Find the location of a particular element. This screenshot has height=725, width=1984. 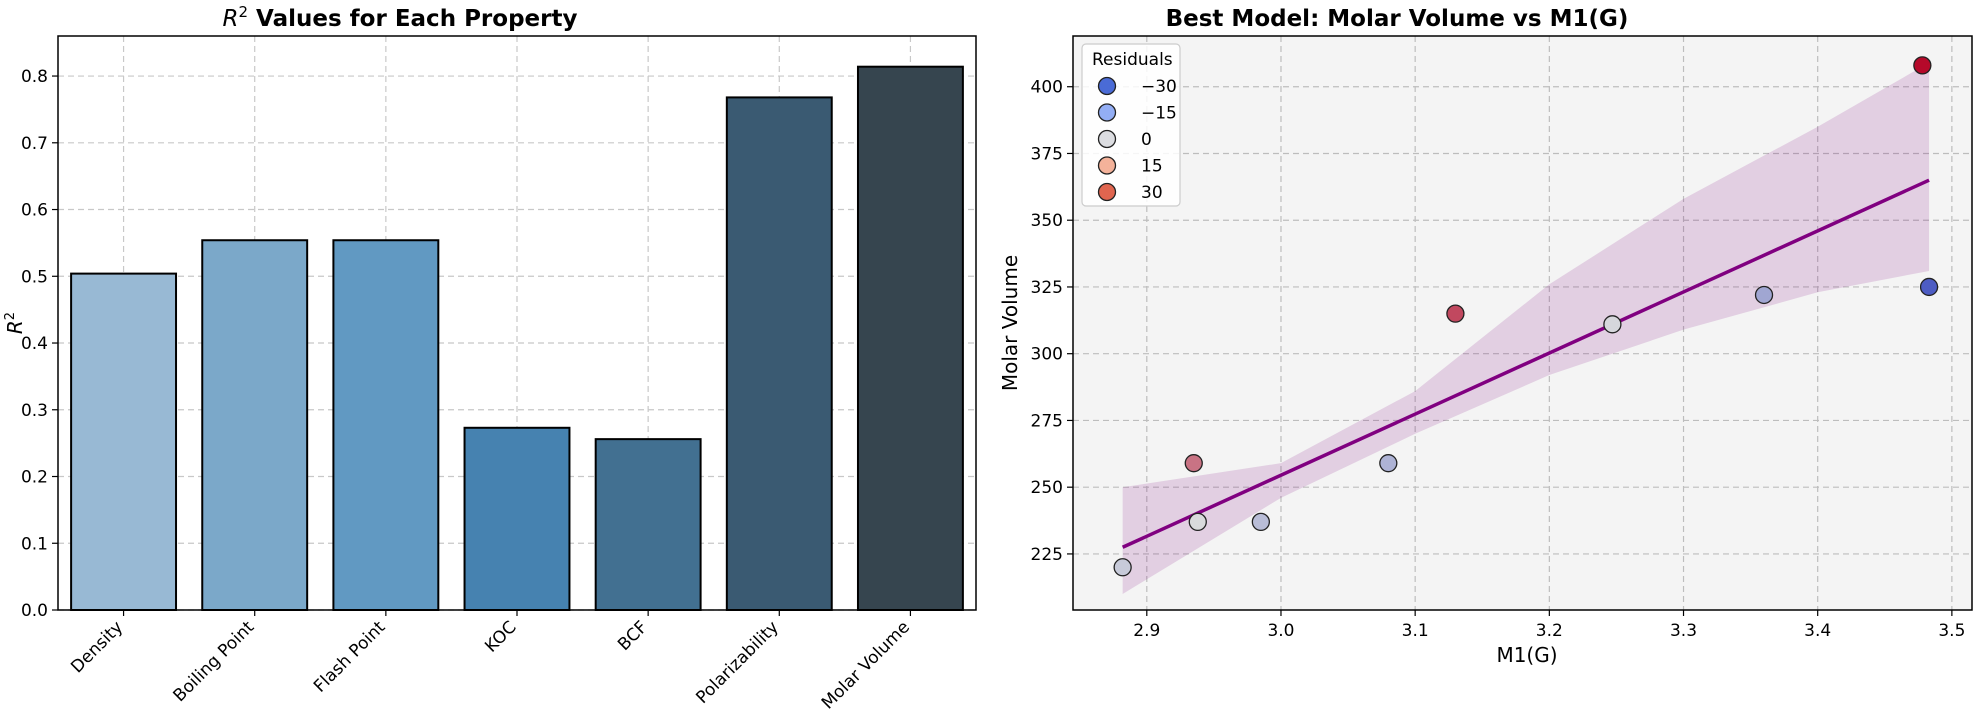

bar-ytick-label: 0.2 is located at coordinates (34, 478).